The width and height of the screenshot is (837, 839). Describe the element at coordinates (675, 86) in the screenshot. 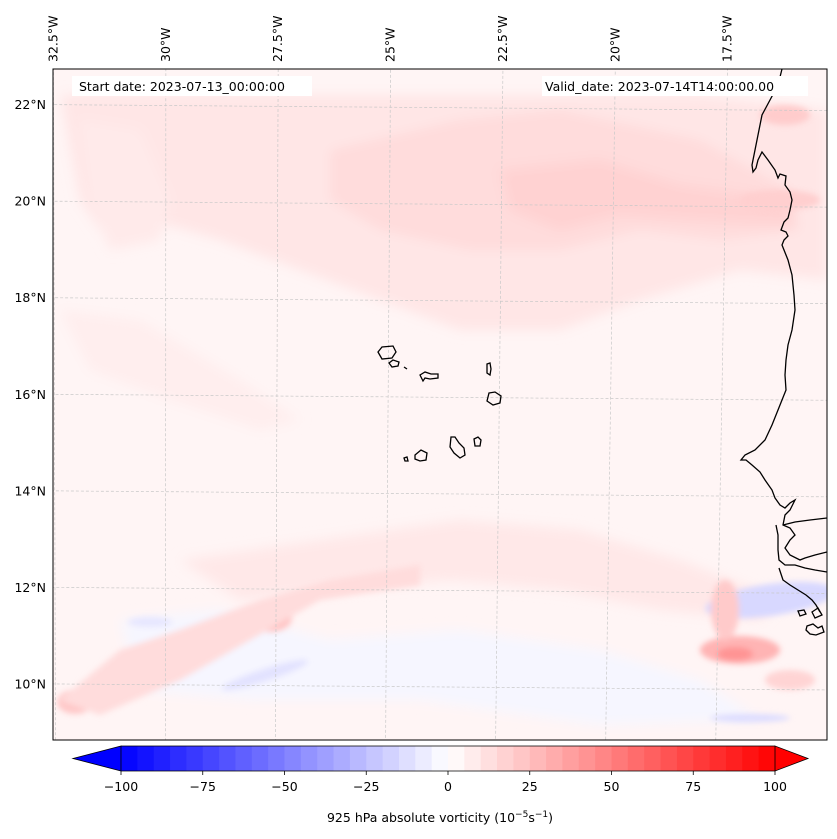

I see `annotation-valid-date-box` at that location.